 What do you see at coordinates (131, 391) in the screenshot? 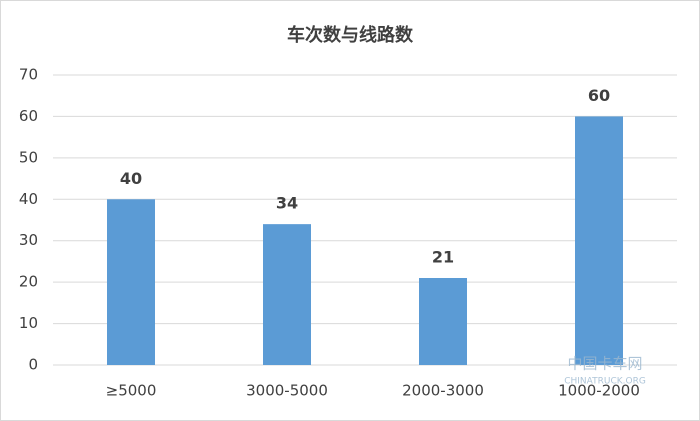
I see `x-tick-label: ≥5000` at bounding box center [131, 391].